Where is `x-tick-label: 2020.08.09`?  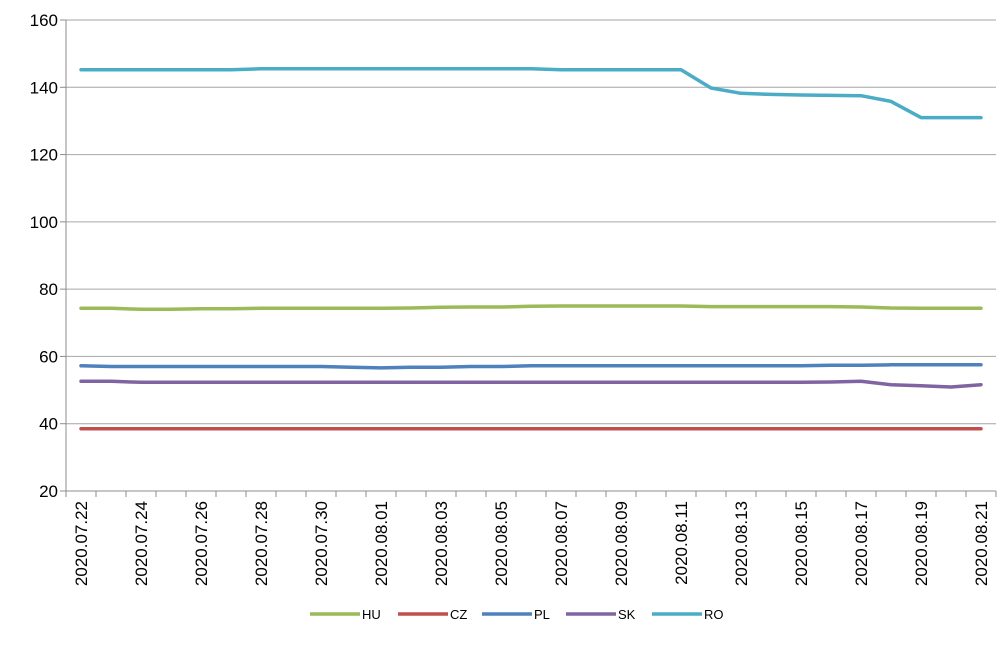 x-tick-label: 2020.08.09 is located at coordinates (621, 543).